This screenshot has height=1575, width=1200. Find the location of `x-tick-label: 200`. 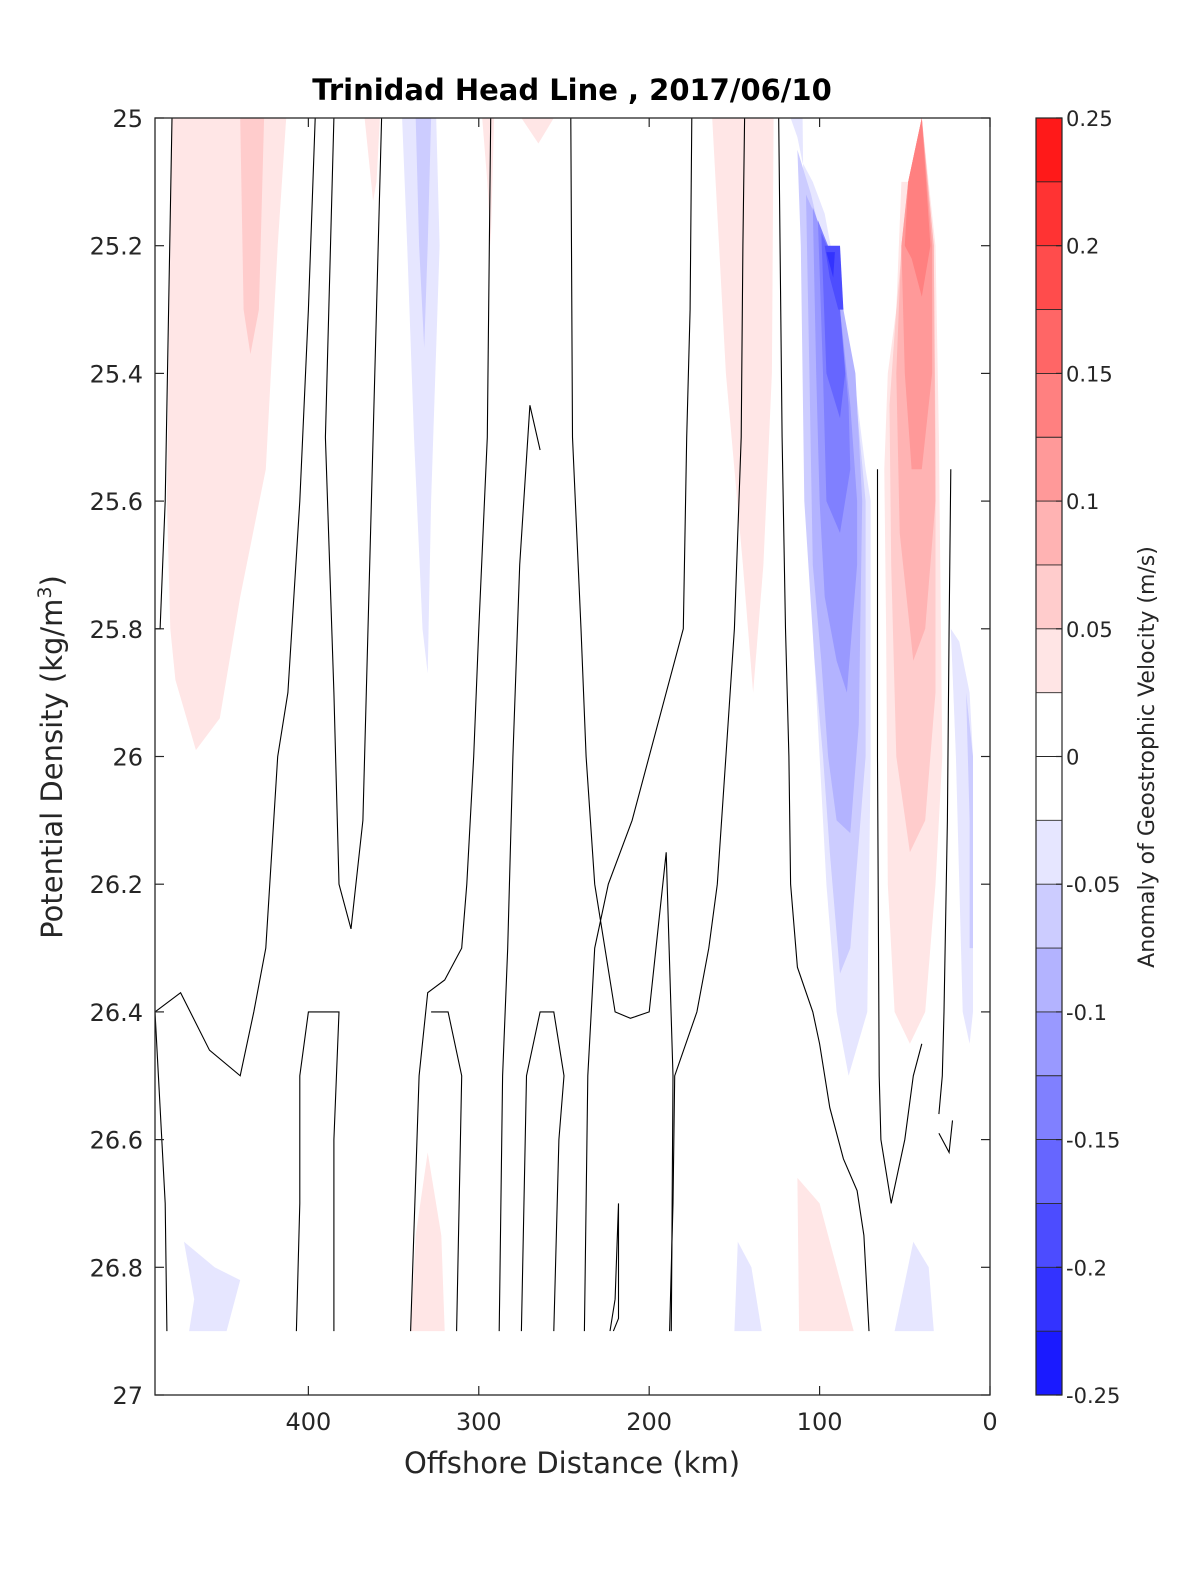

x-tick-label: 200 is located at coordinates (649, 1422).